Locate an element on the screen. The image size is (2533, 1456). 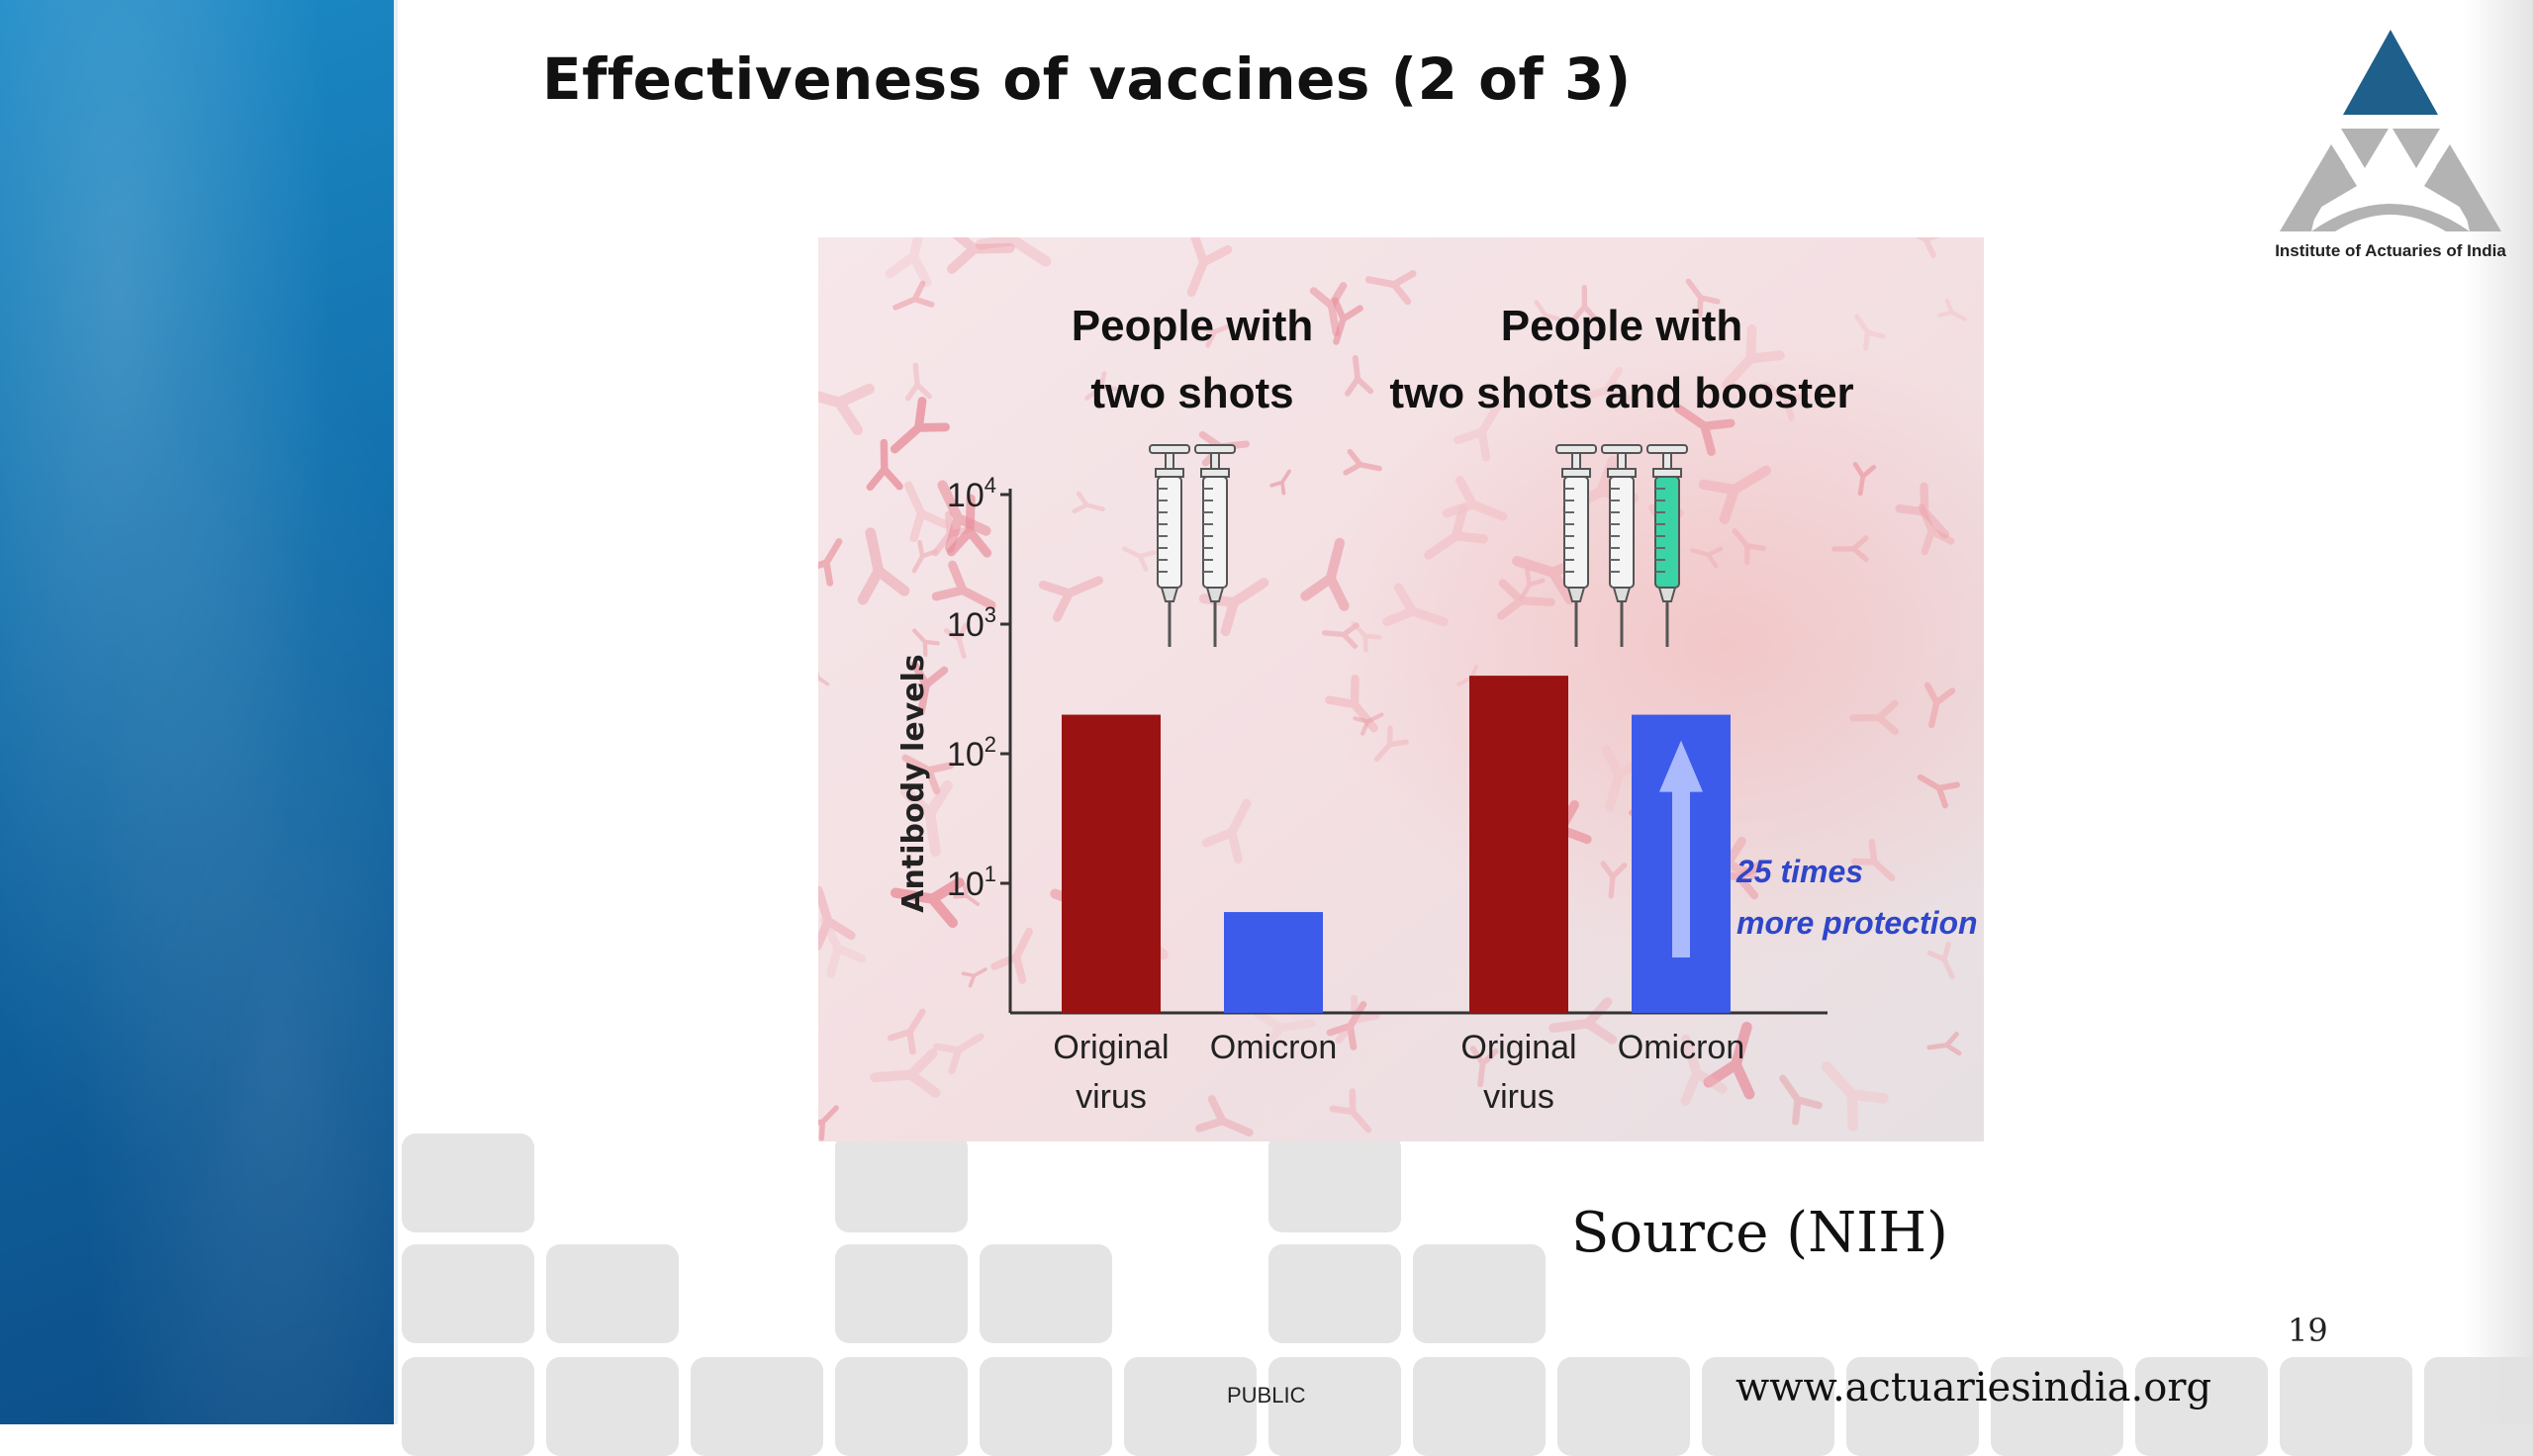
group-title: People with two shots and booster is located at coordinates (1621, 359).